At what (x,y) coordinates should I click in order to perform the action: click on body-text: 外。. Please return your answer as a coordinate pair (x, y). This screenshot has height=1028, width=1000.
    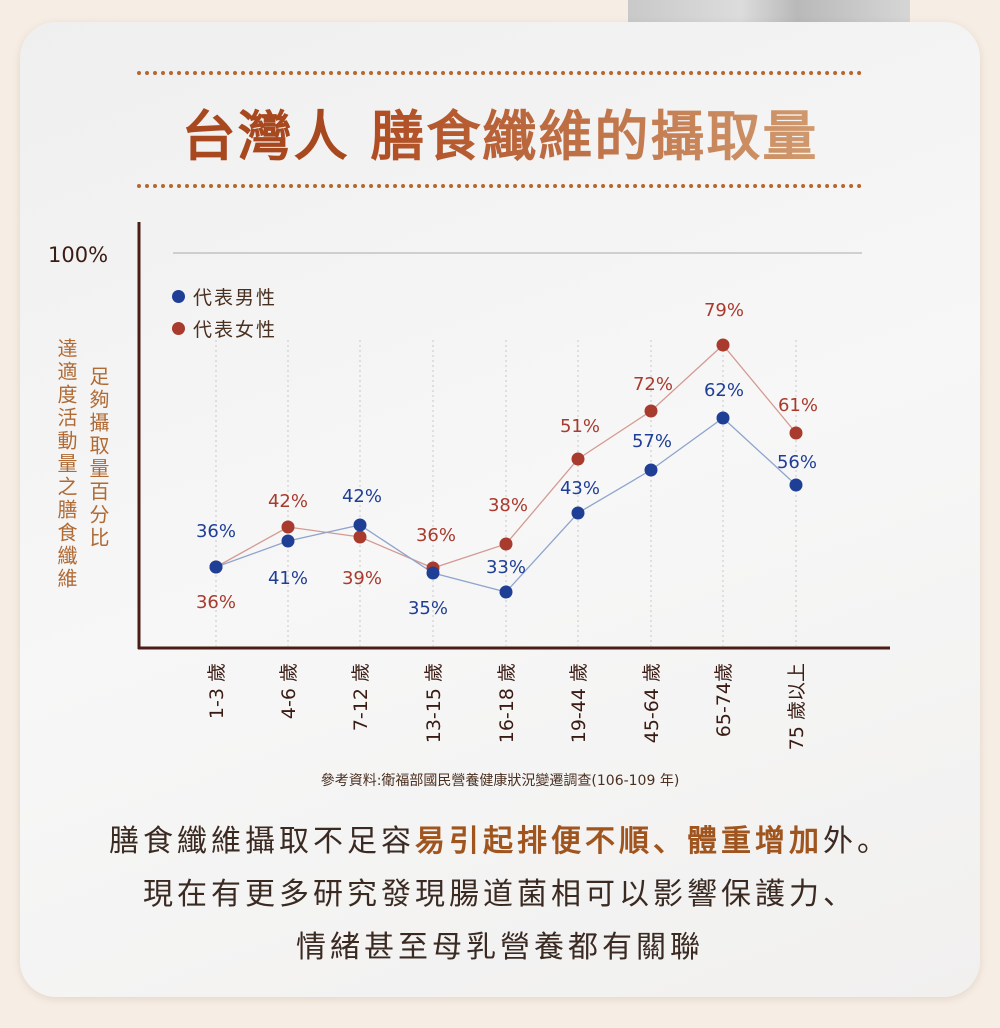
    Looking at the image, I should click on (857, 841).